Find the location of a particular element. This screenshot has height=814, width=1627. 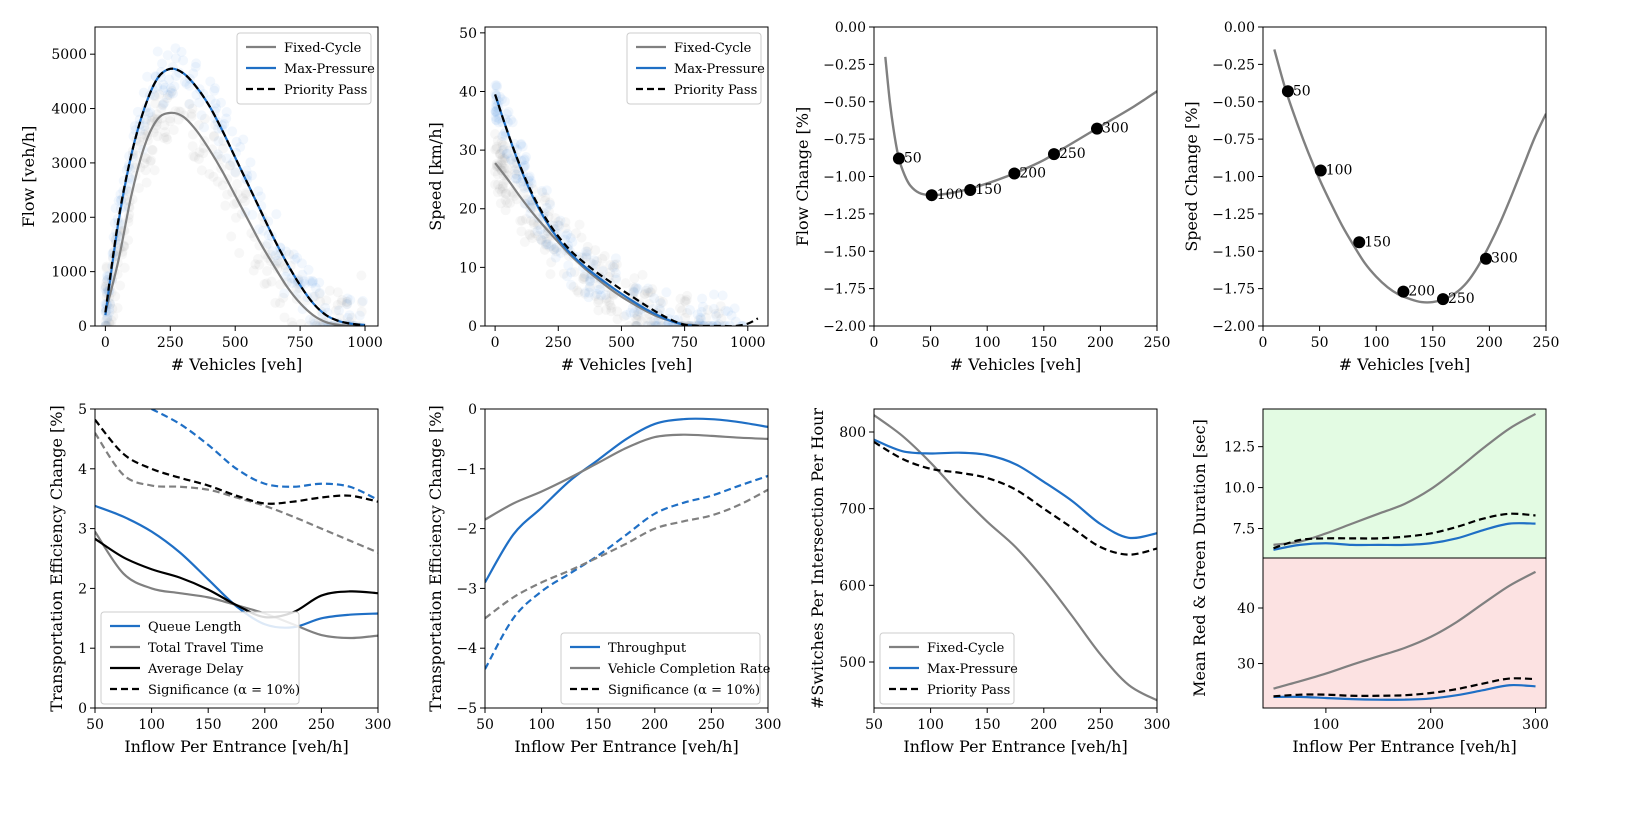

series-line-priority-pass is located at coordinates (235, 196).